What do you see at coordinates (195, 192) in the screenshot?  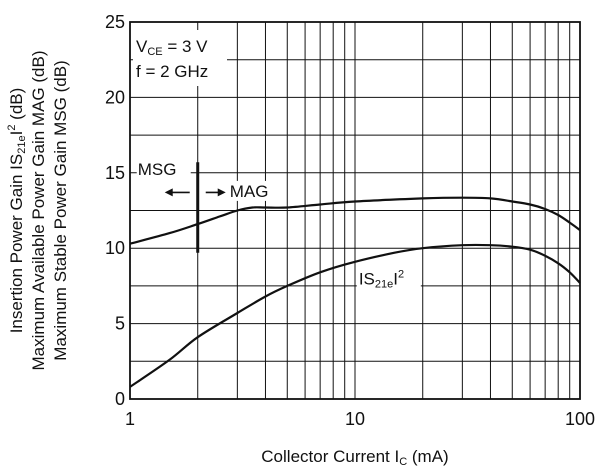 I see `msg-mag-arrows` at bounding box center [195, 192].